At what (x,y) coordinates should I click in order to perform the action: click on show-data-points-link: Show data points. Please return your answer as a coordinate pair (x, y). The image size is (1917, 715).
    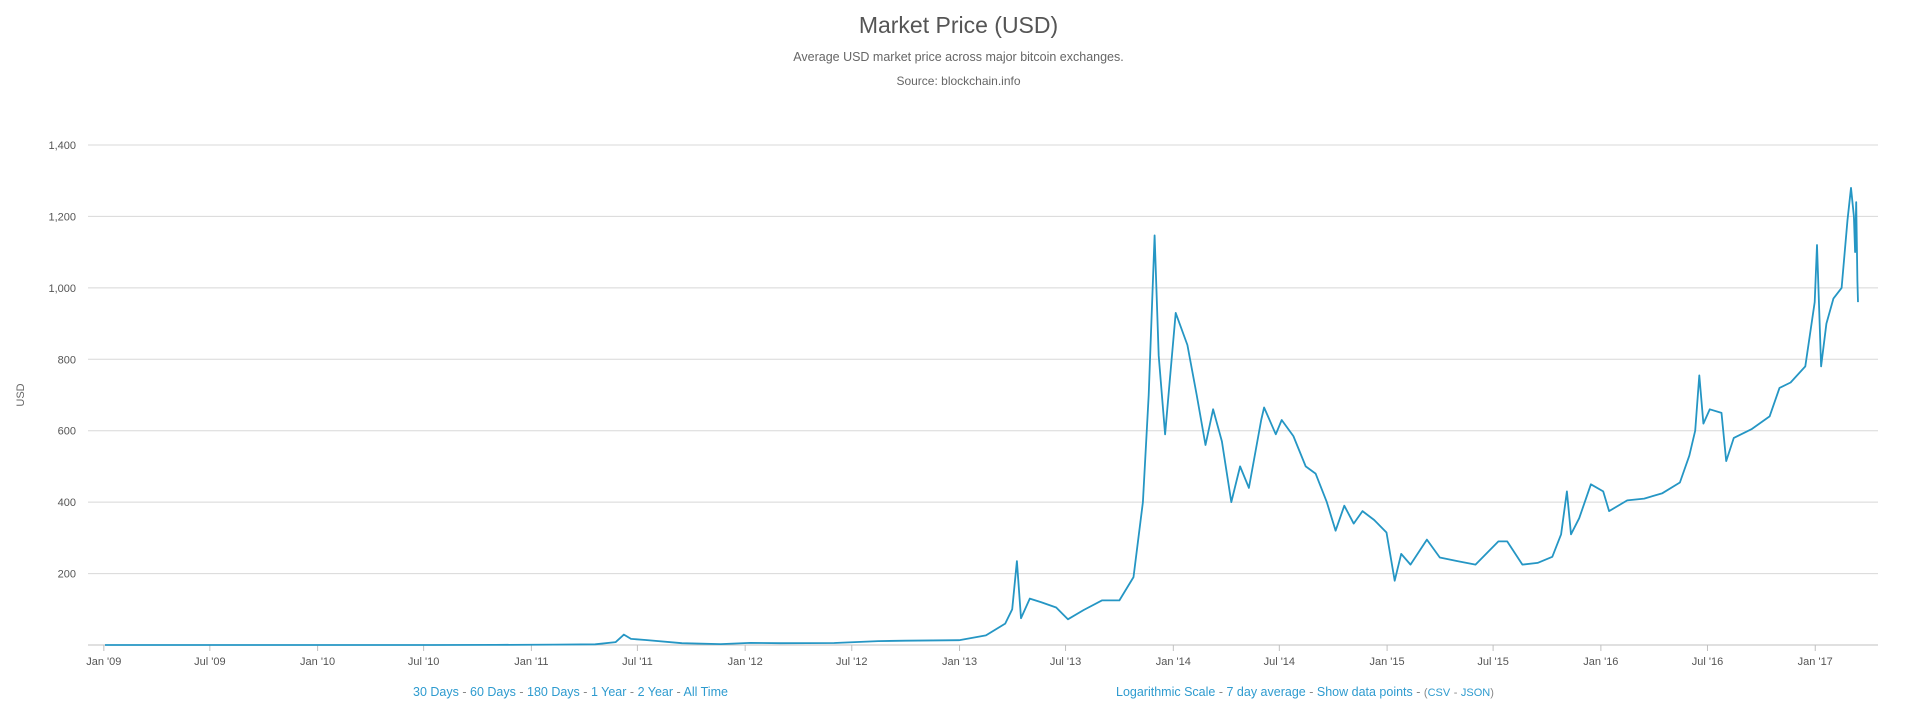
    Looking at the image, I should click on (1364, 692).